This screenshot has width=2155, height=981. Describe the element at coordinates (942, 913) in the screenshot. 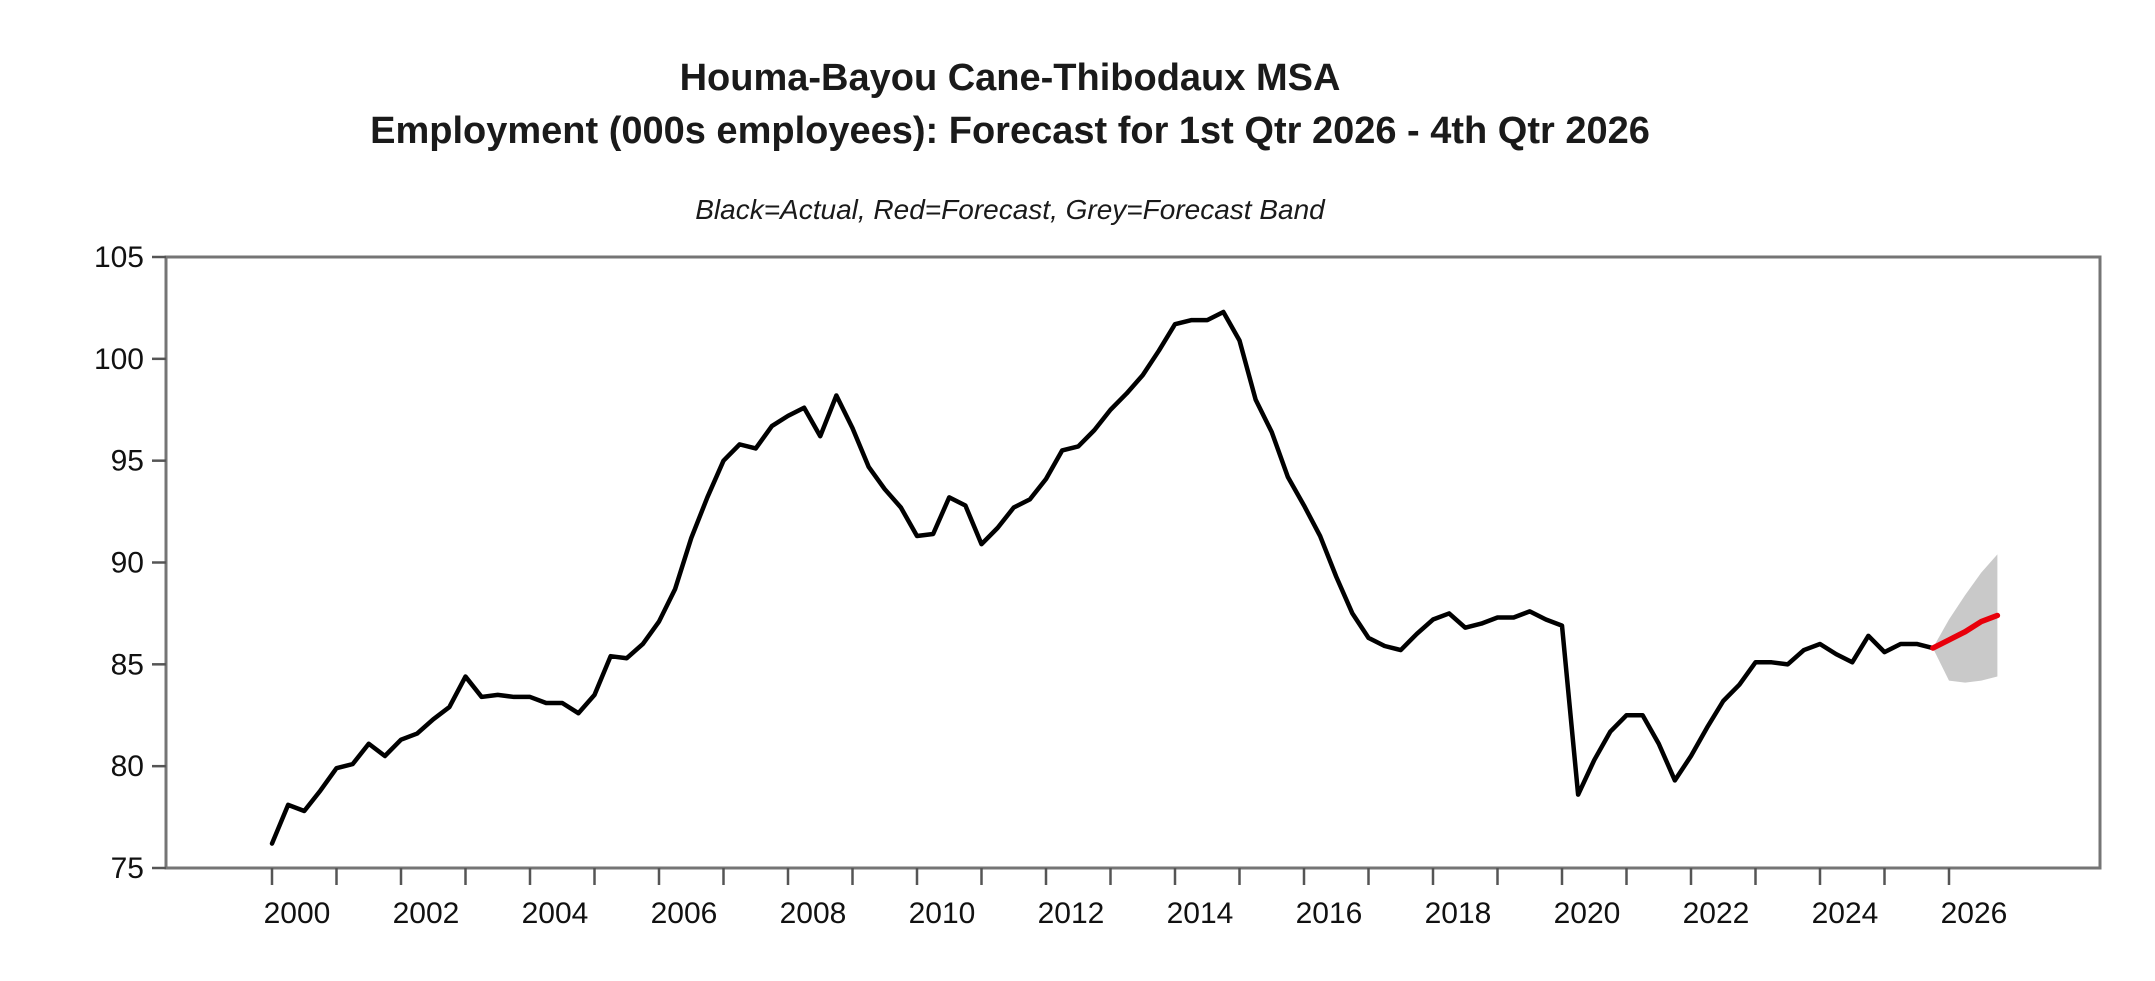

I see `x-axis-label: 2010` at that location.